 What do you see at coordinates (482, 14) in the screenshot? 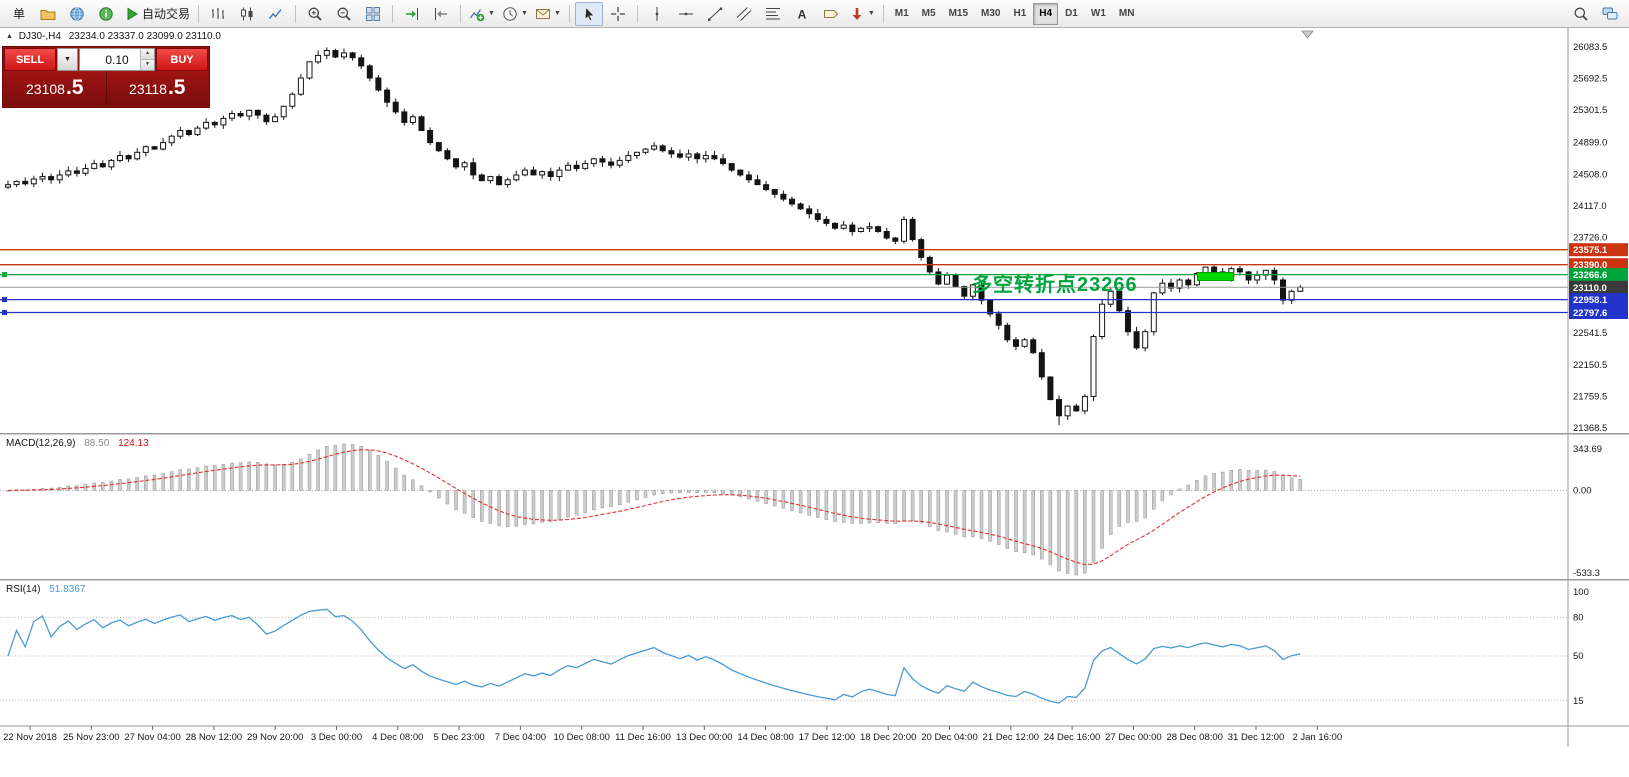
I see `indicators-icon-button: ▼` at bounding box center [482, 14].